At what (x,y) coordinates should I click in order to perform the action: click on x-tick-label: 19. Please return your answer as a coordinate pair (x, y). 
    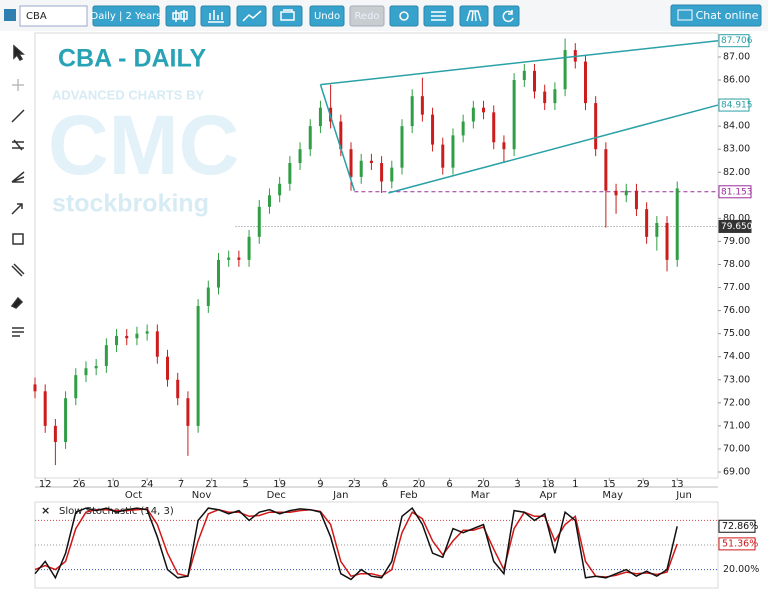
    Looking at the image, I should click on (279, 484).